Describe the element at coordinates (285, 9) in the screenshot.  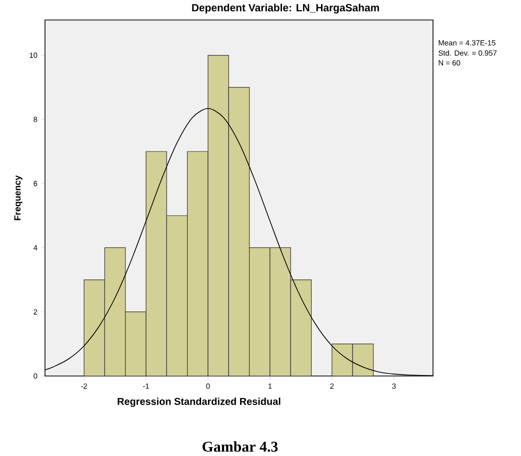
I see `chart-title: Dependent Variable: LN_HargaSaham` at that location.